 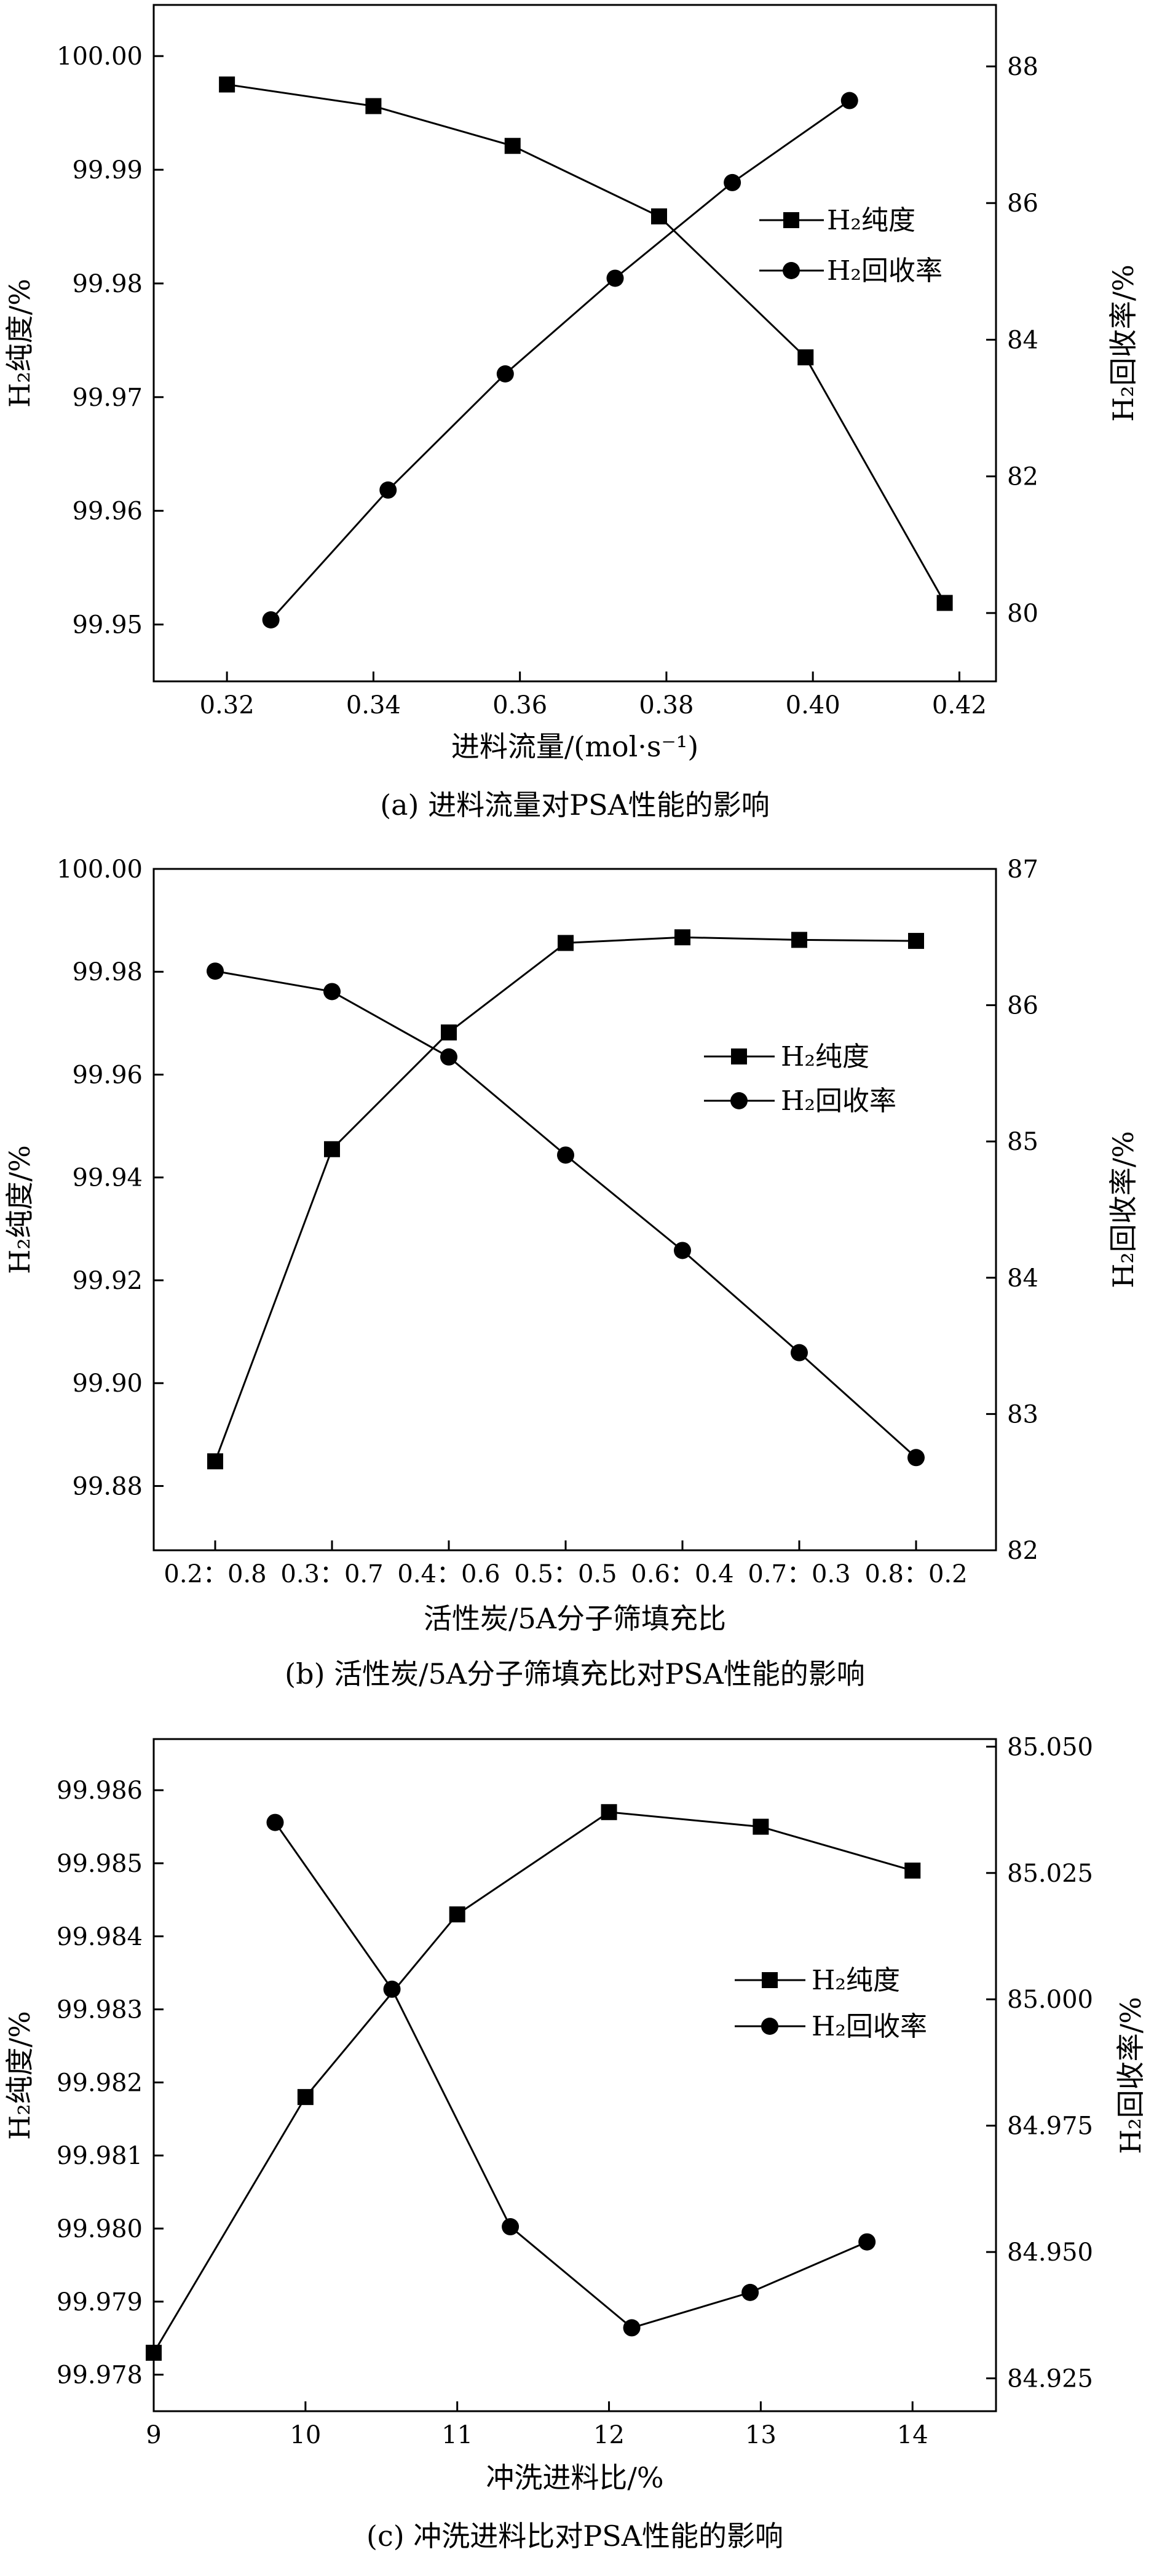 I want to click on y-axis-right-ticks: 82 83 84 85 86 87, so click(x=1012, y=1210).